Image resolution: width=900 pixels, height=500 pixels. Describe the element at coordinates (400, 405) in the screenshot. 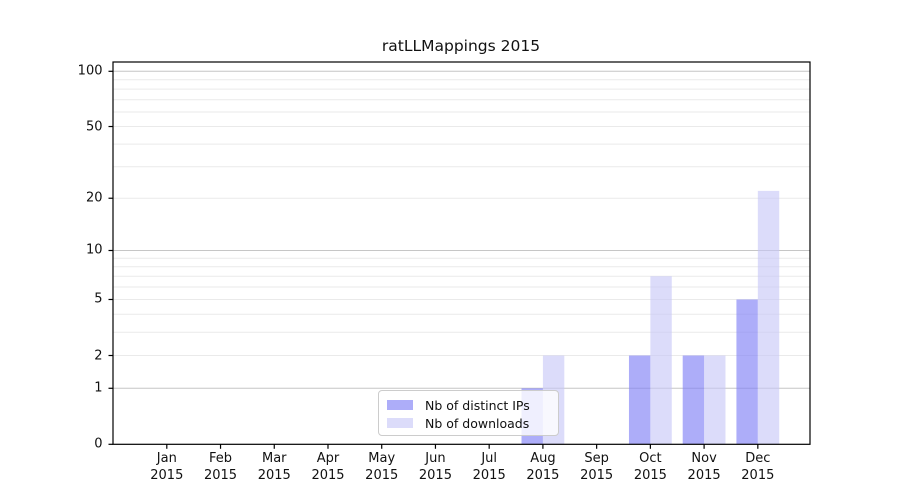

I see `legend-swatch-distinct-ips` at that location.